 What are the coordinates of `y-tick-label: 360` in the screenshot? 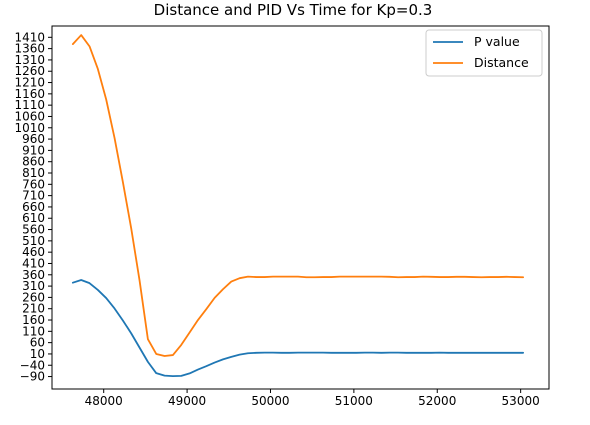 It's located at (33, 275).